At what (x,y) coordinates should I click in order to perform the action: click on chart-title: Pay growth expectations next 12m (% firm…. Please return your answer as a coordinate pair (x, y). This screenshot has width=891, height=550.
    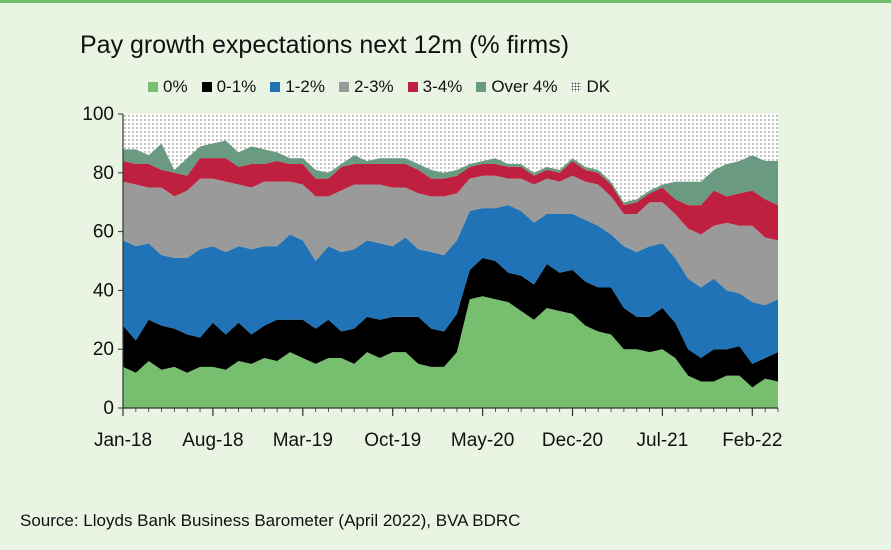
    Looking at the image, I should click on (325, 45).